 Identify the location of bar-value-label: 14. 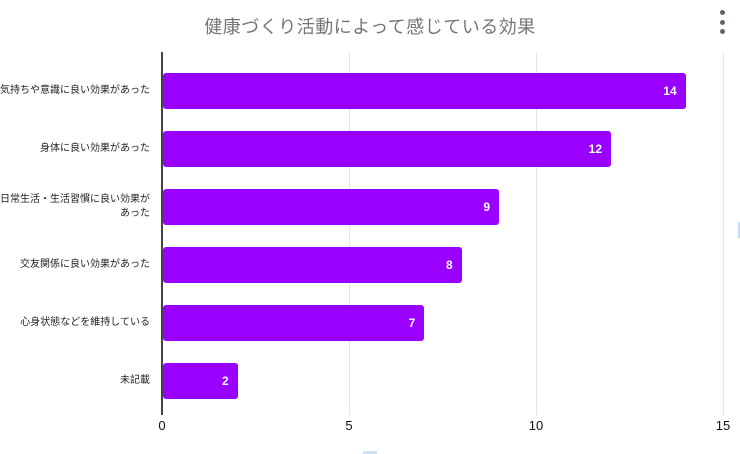
(670, 91).